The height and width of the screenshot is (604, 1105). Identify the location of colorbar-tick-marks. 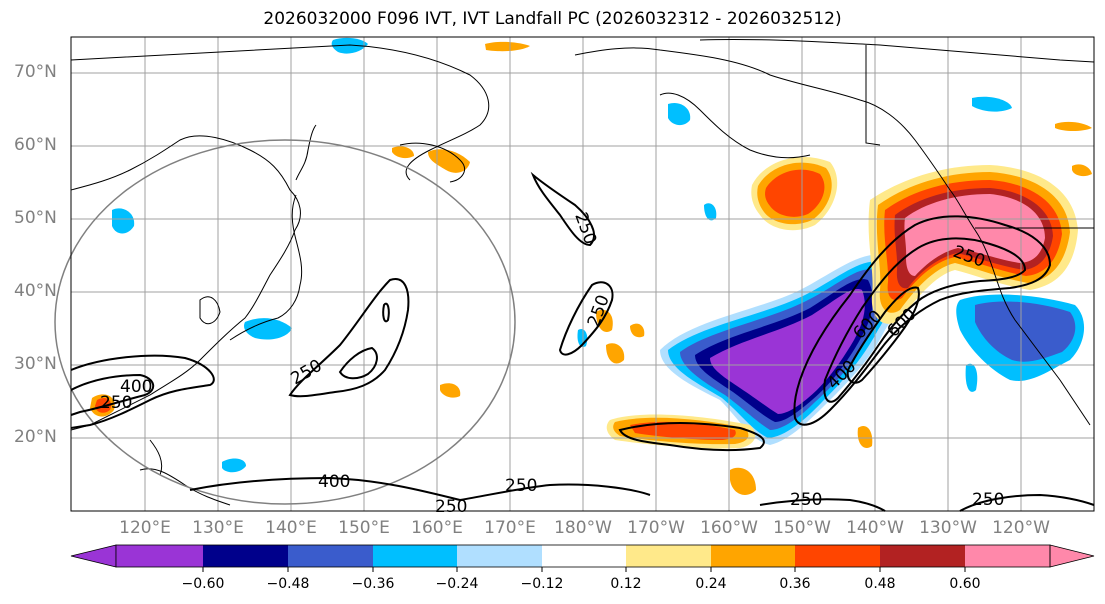
(584, 569).